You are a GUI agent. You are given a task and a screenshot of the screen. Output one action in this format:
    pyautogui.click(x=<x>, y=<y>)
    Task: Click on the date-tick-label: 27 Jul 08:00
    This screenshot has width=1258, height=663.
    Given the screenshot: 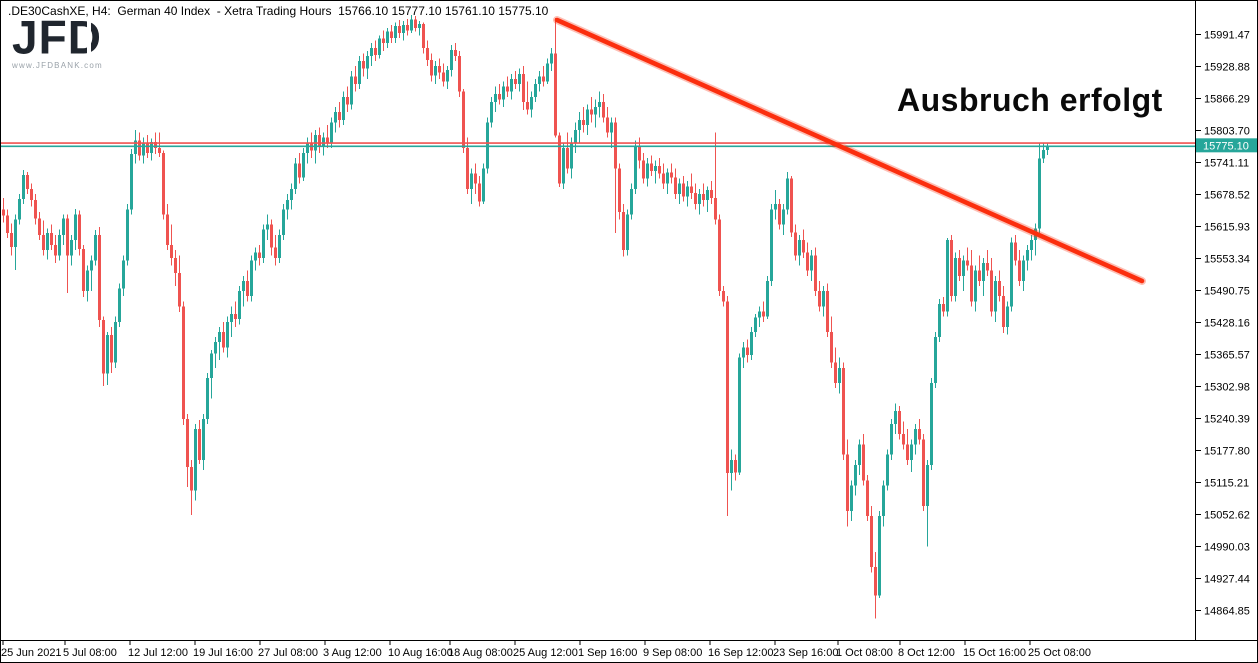 What is the action you would take?
    pyautogui.click(x=288, y=653)
    